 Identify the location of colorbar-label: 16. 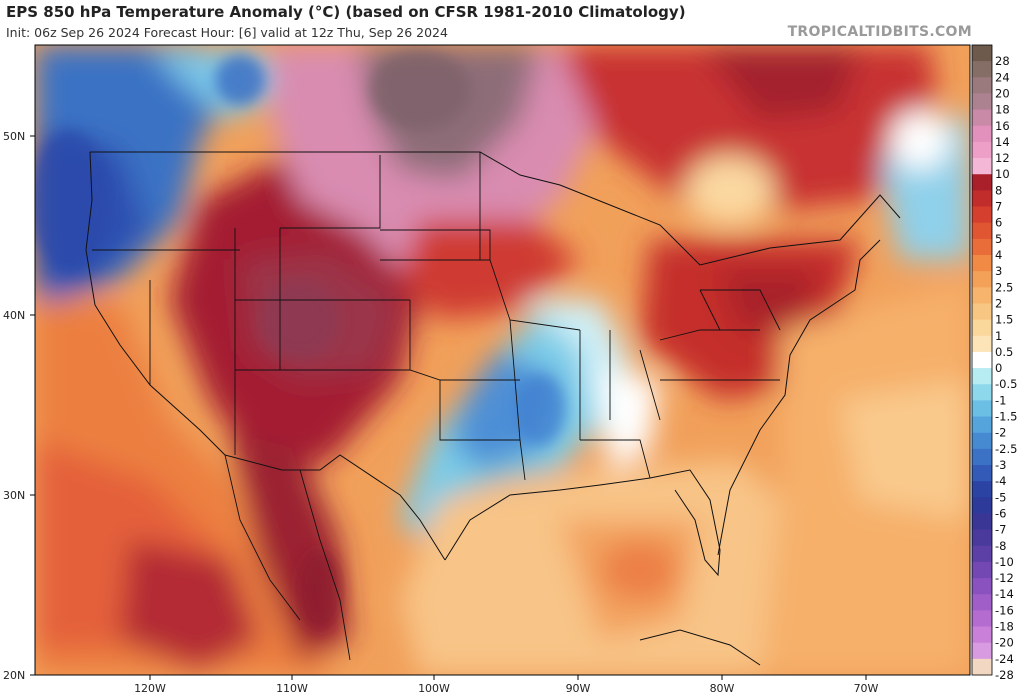
(1002, 126).